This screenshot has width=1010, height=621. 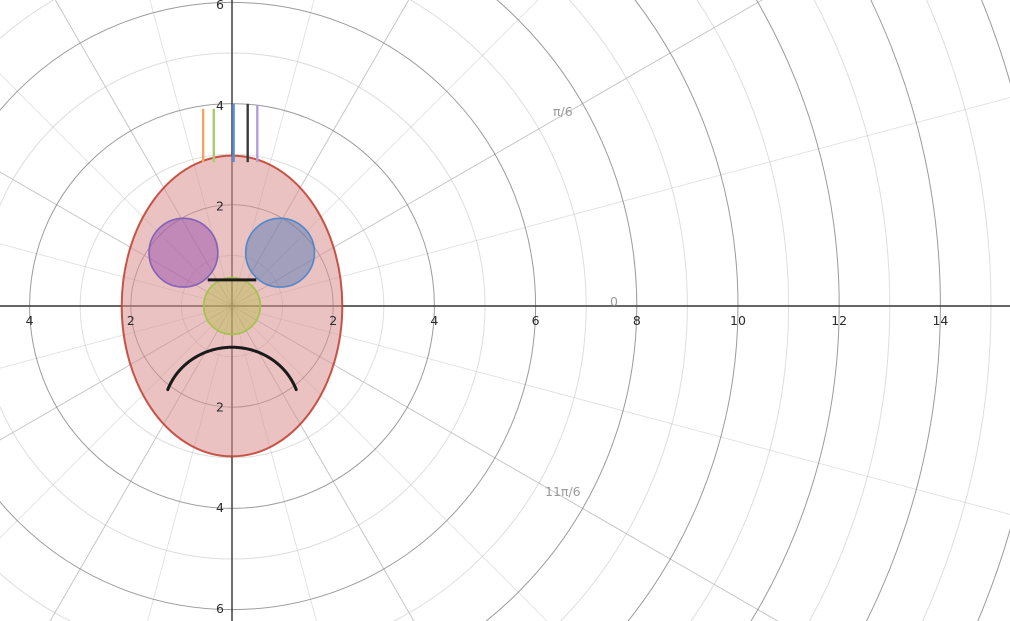 What do you see at coordinates (738, 320) in the screenshot?
I see `x-tick-label: 10` at bounding box center [738, 320].